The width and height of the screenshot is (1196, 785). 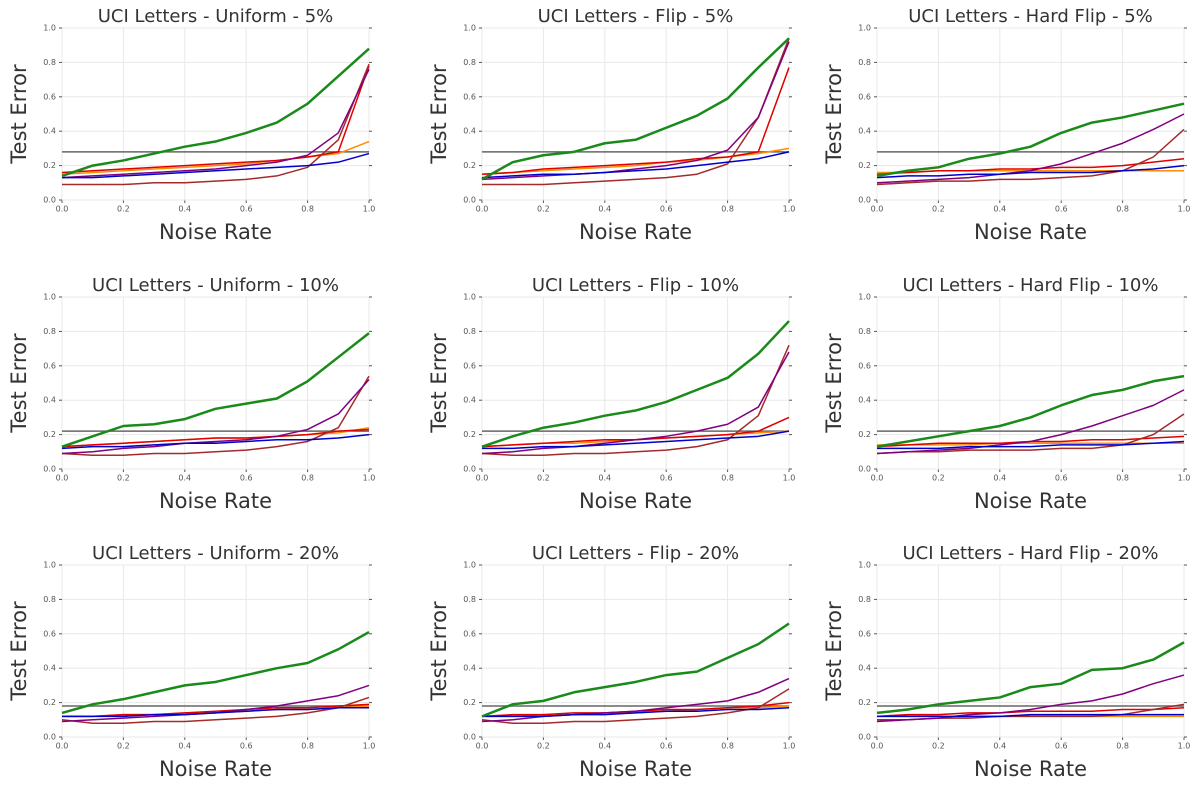 What do you see at coordinates (1030, 16) in the screenshot?
I see `chart-title: UCI Letters - Hard Flip - 5%` at bounding box center [1030, 16].